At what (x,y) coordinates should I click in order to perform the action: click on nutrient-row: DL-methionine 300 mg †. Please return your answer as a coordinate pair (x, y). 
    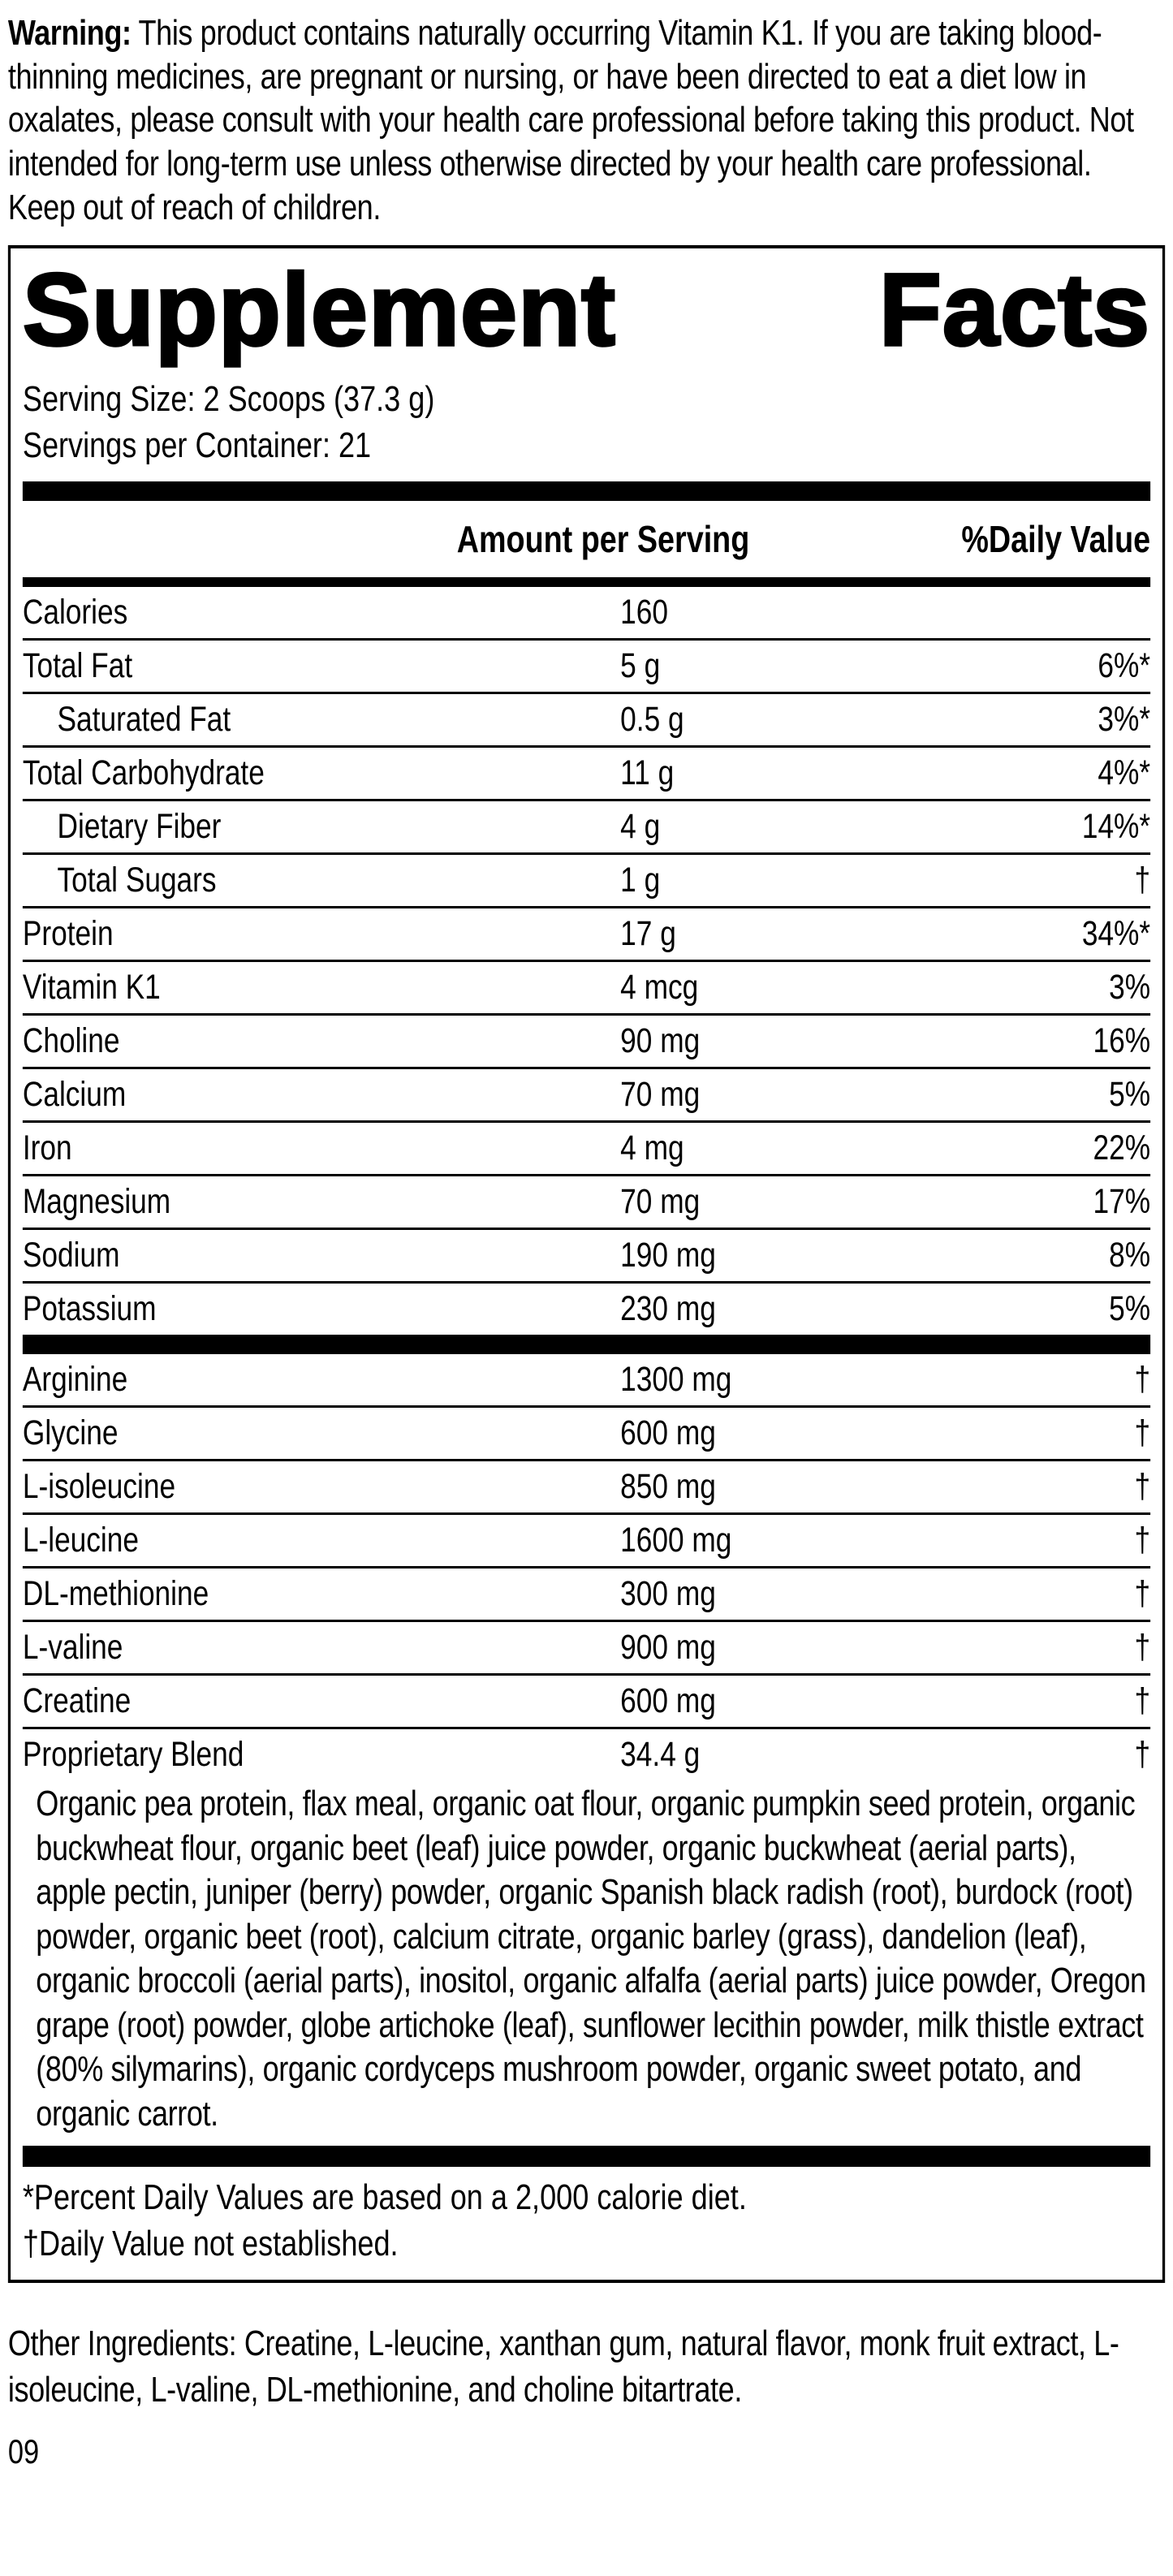
    Looking at the image, I should click on (586, 1593).